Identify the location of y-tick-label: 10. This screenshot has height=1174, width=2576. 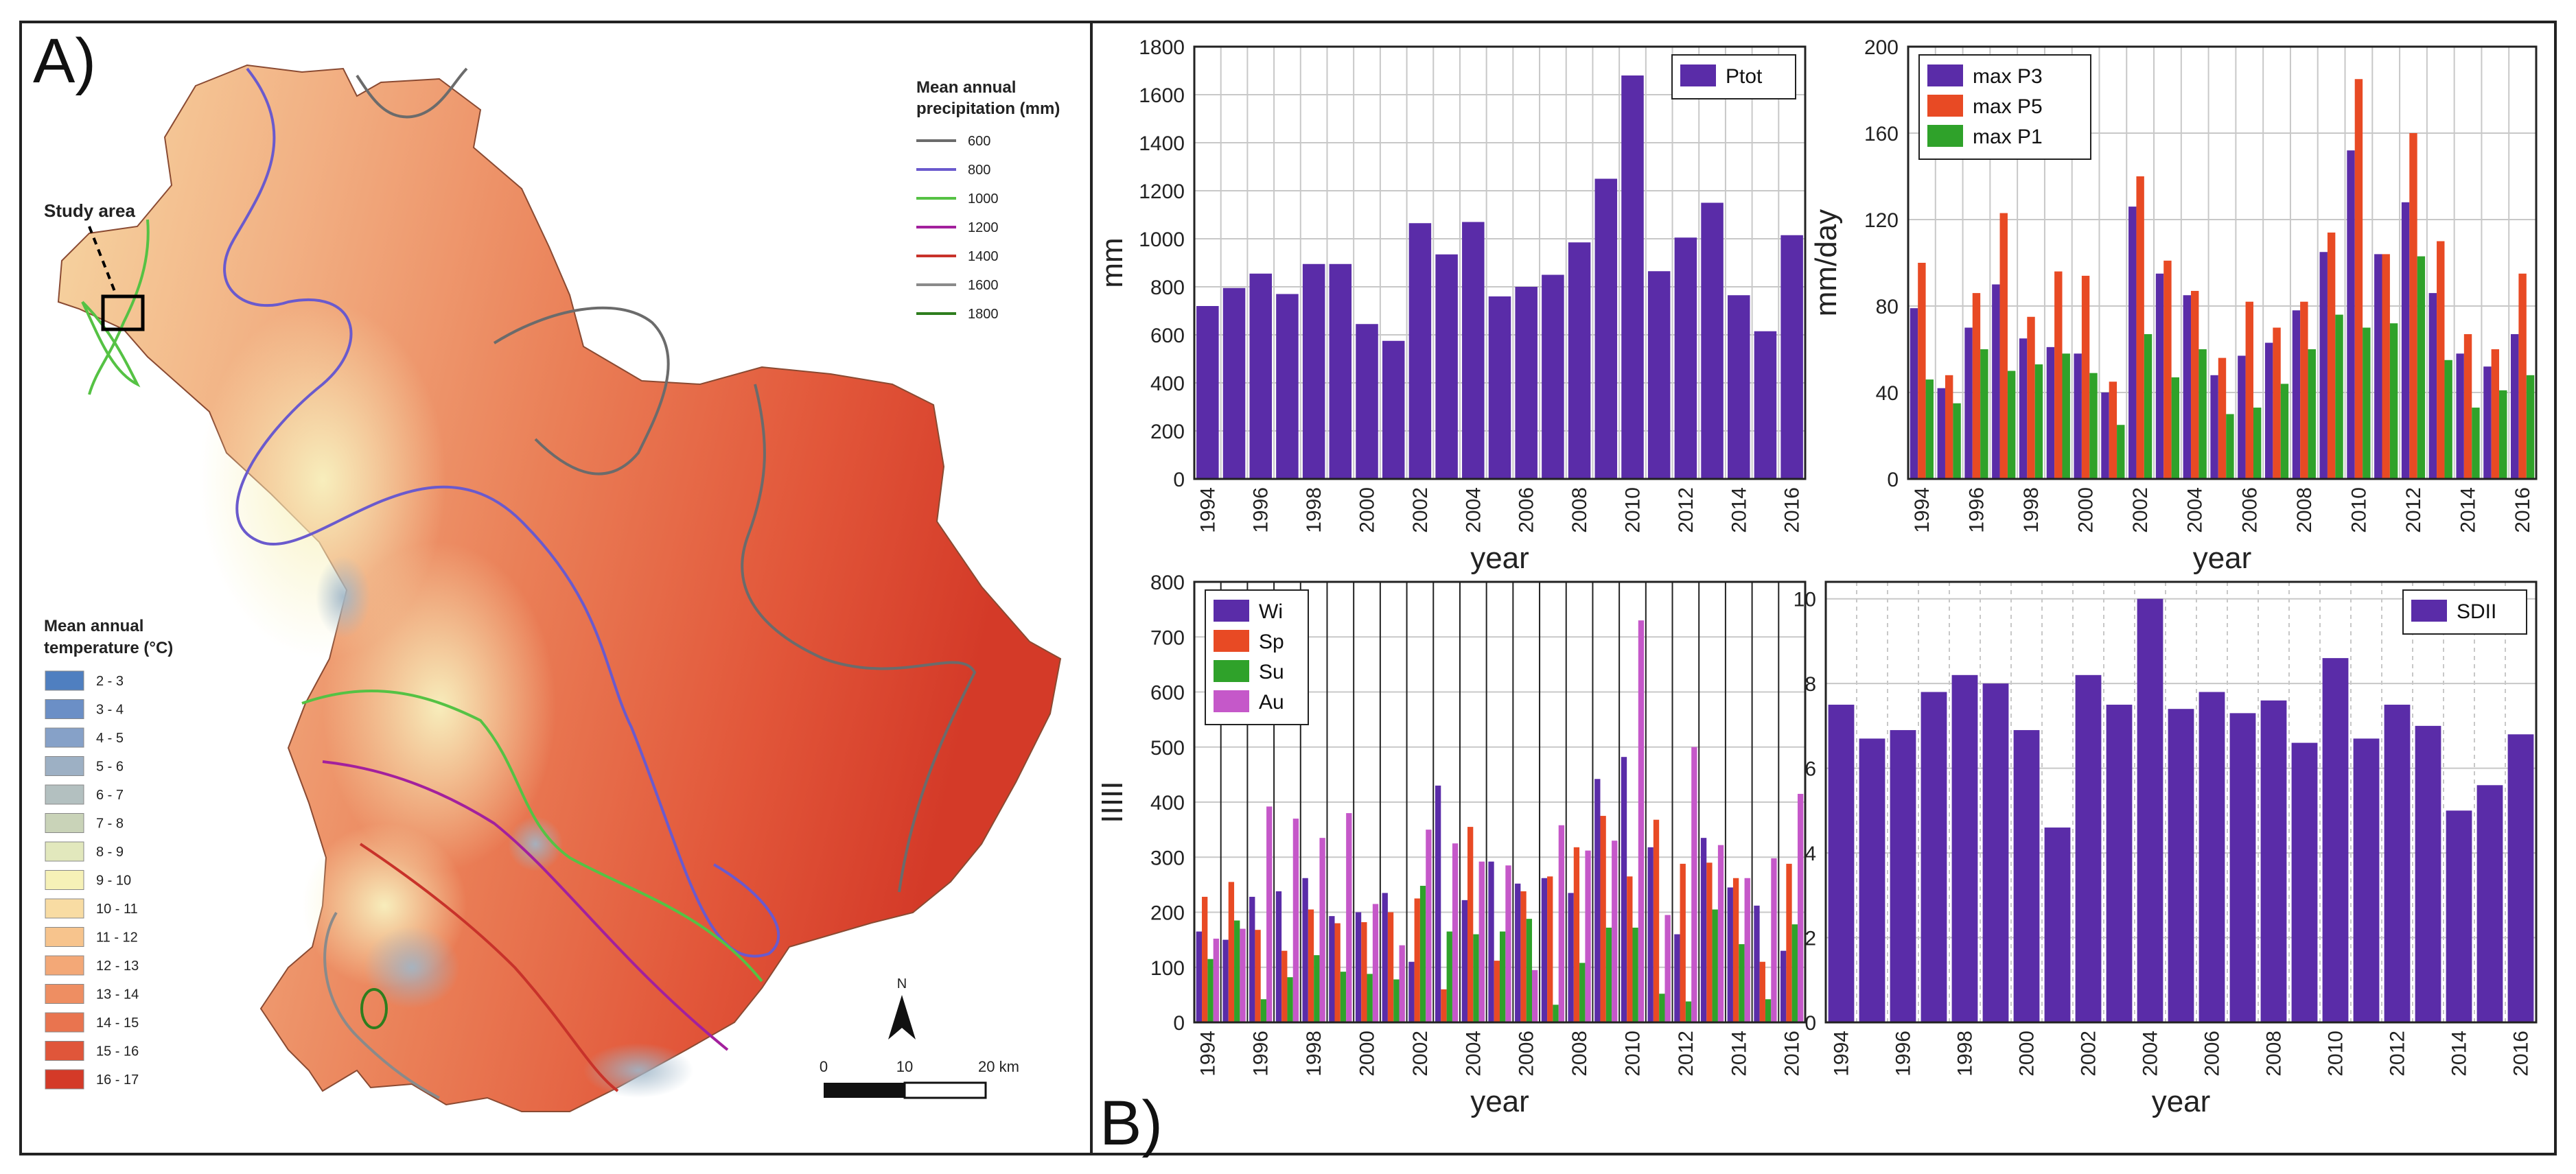
(1805, 600).